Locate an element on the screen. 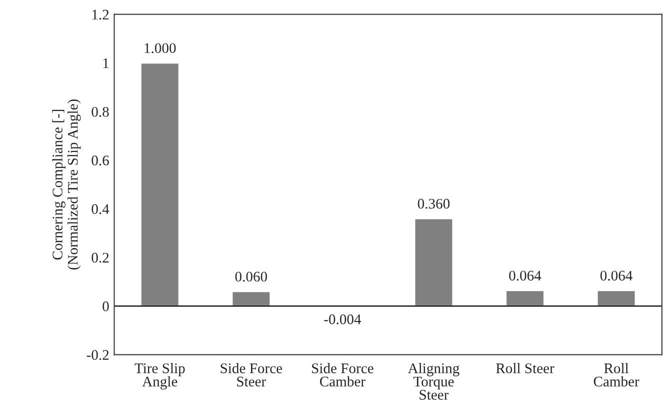 The height and width of the screenshot is (410, 672). y-tick-label: 1 is located at coordinates (106, 63).